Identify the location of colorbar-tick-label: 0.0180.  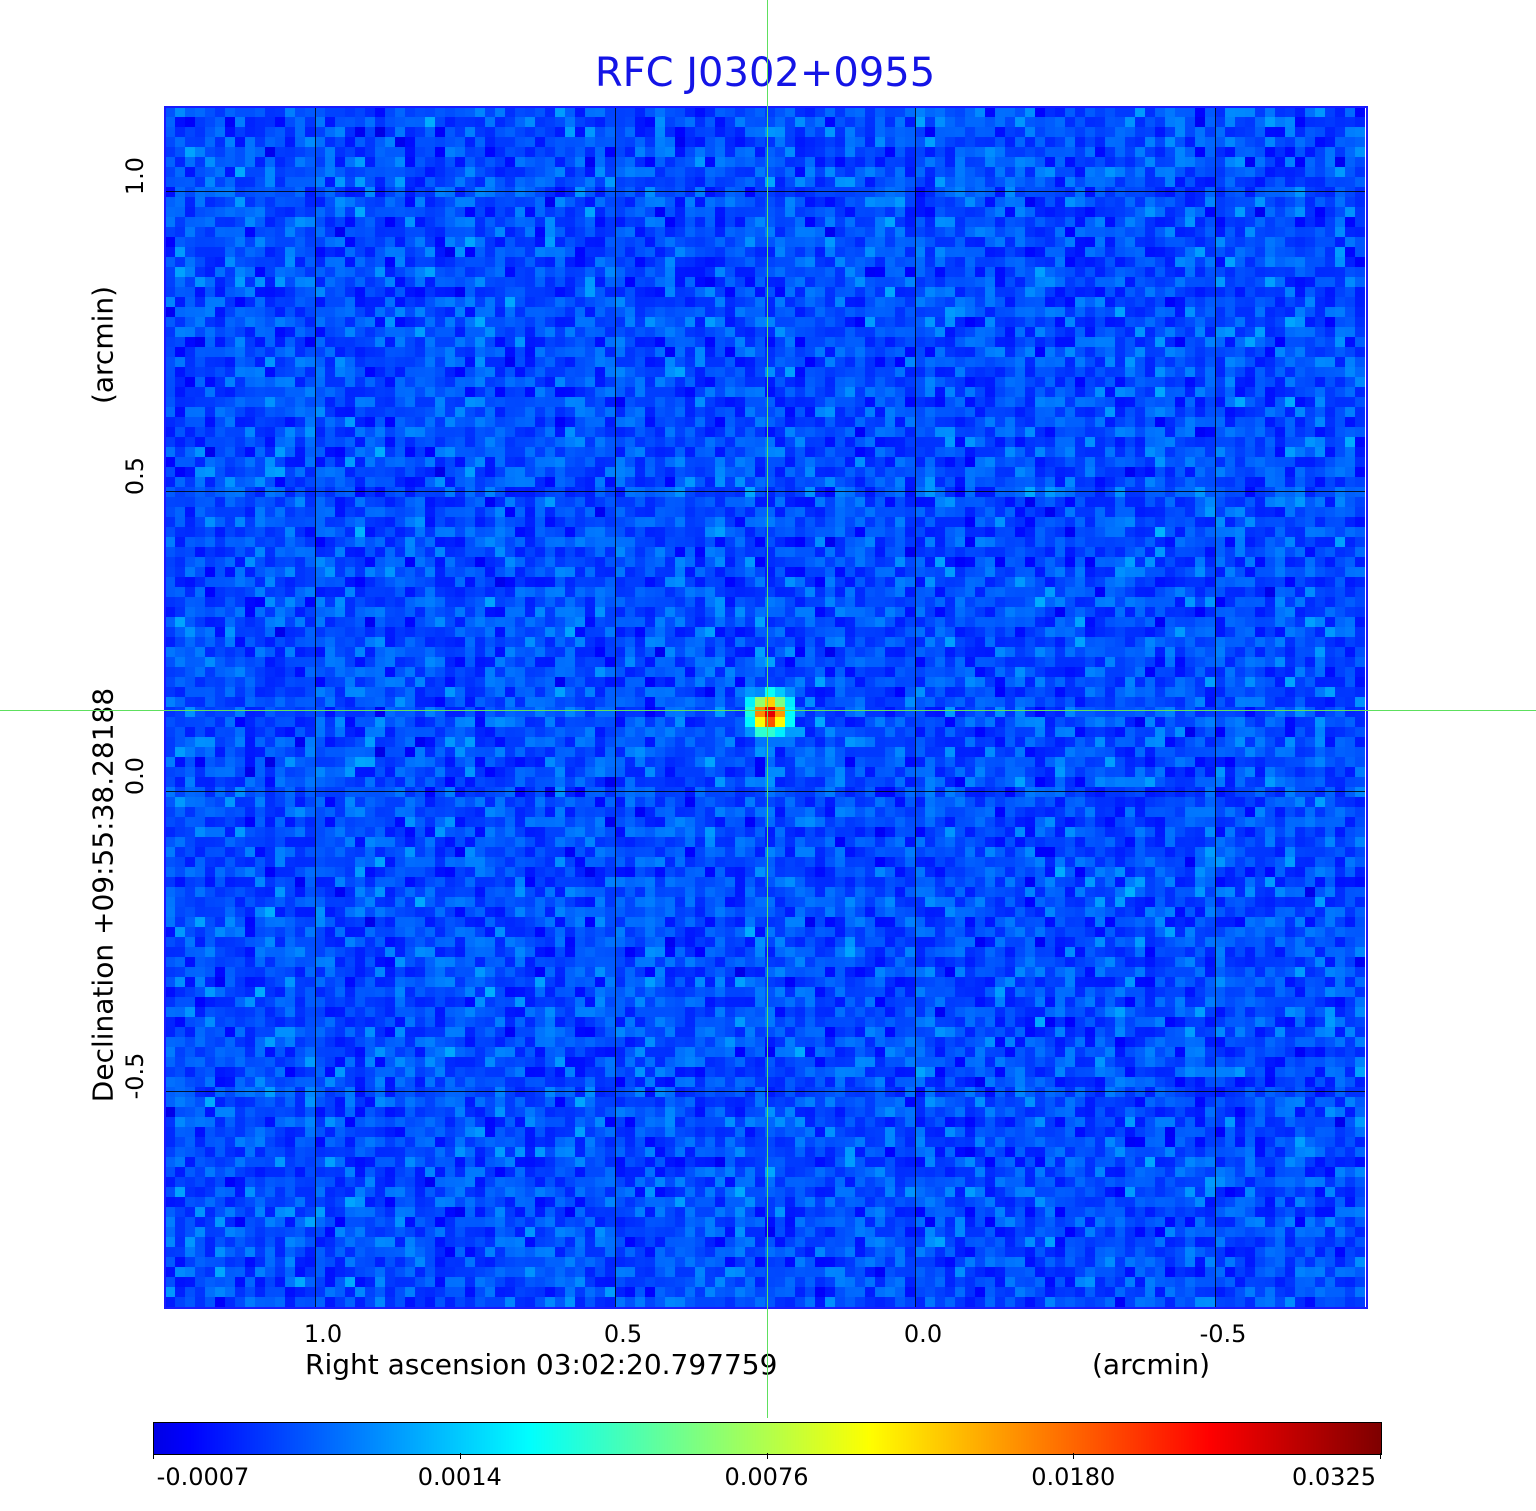
(1073, 1477).